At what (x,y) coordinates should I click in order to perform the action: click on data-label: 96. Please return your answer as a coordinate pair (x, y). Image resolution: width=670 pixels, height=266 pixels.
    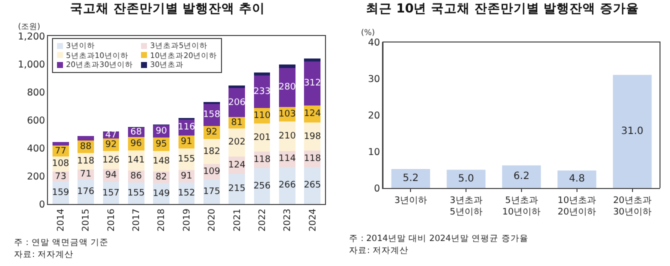
    Looking at the image, I should click on (136, 144).